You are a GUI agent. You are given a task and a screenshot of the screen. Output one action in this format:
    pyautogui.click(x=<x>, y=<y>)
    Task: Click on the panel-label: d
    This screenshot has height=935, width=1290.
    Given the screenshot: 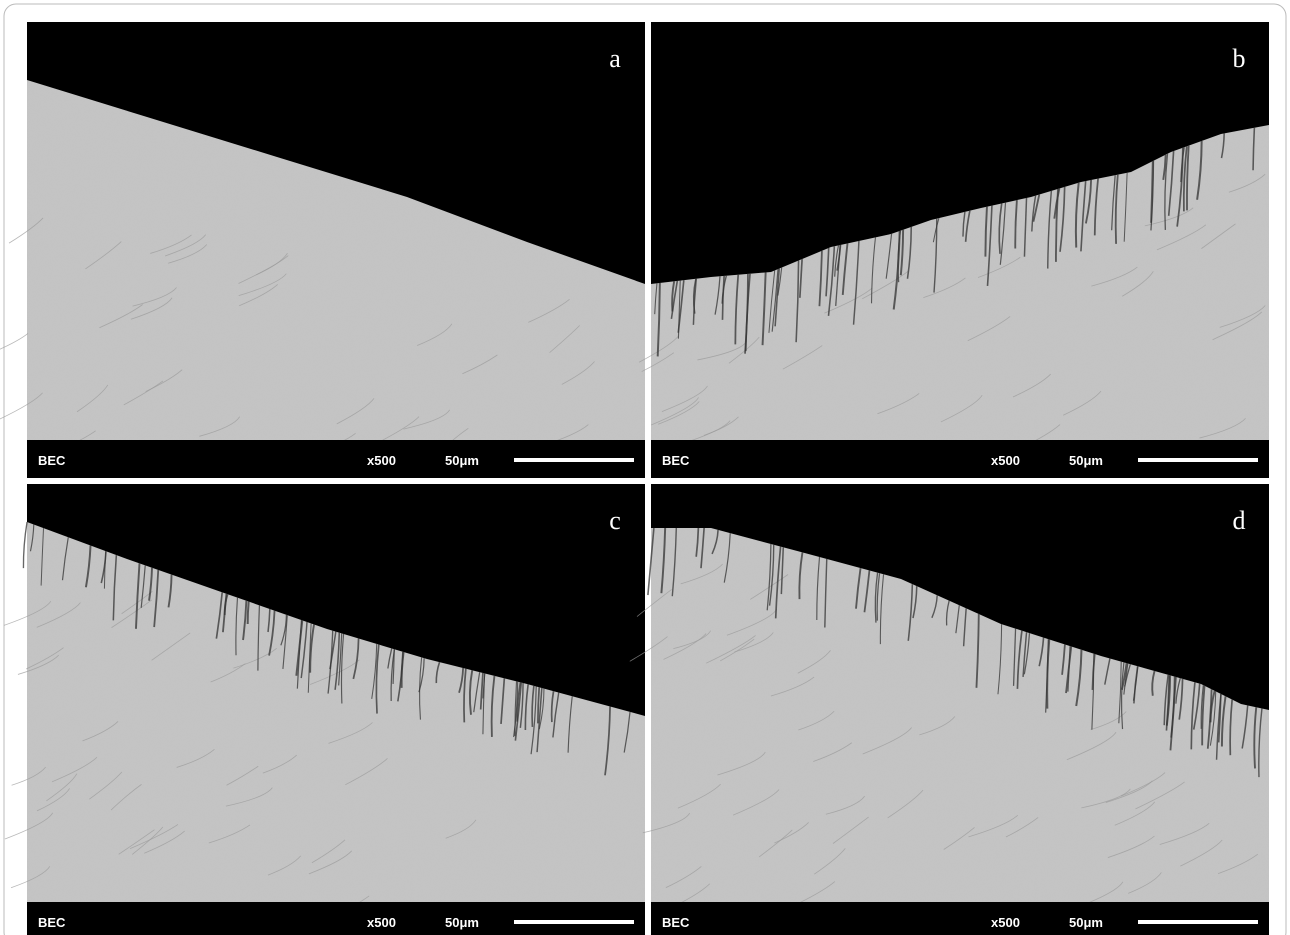 What is the action you would take?
    pyautogui.click(x=1239, y=520)
    